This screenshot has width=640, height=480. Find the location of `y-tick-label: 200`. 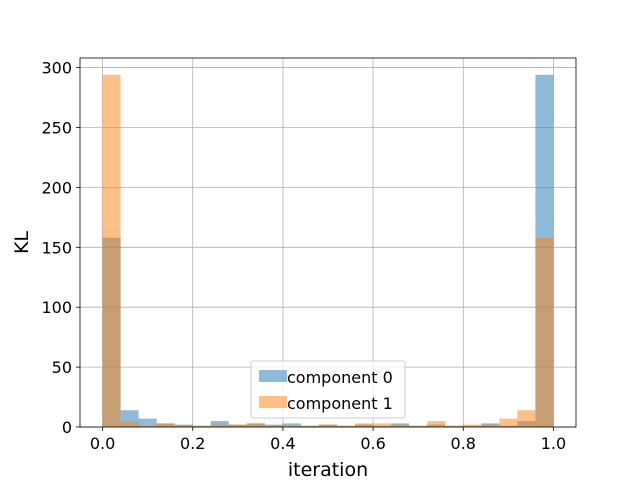

y-tick-label: 200 is located at coordinates (56, 187).